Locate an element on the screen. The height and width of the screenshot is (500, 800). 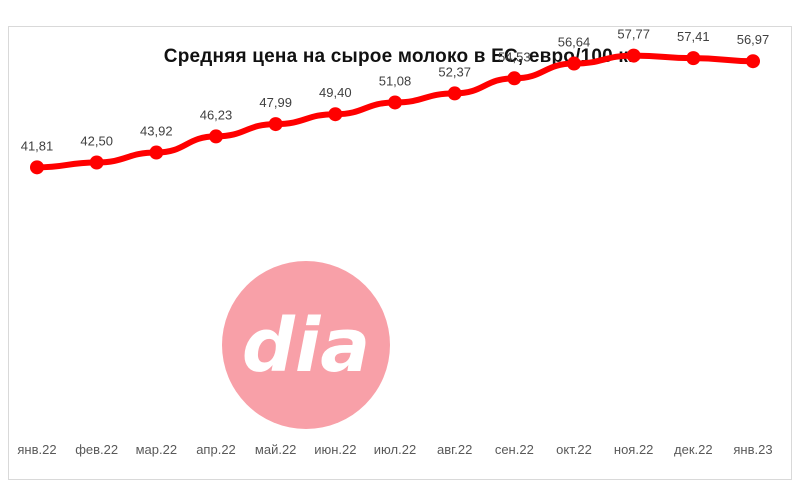
data-label-9: 54,53 is located at coordinates (514, 56).